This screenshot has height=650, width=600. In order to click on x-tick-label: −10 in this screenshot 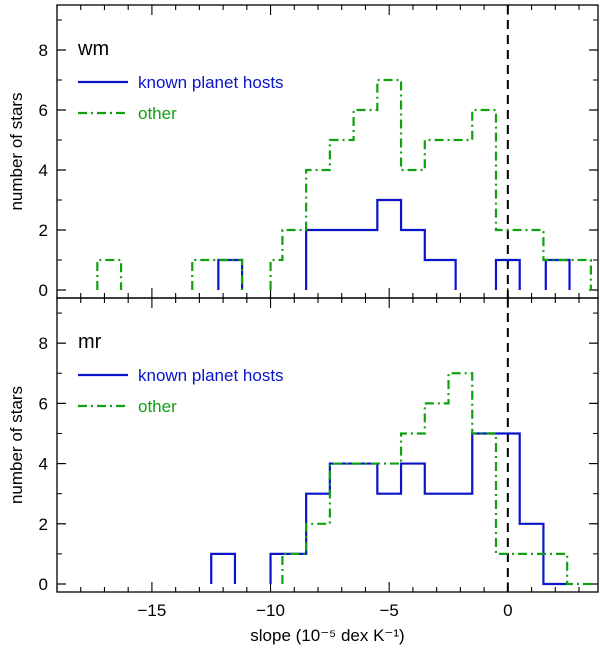, I will do `click(270, 610)`.